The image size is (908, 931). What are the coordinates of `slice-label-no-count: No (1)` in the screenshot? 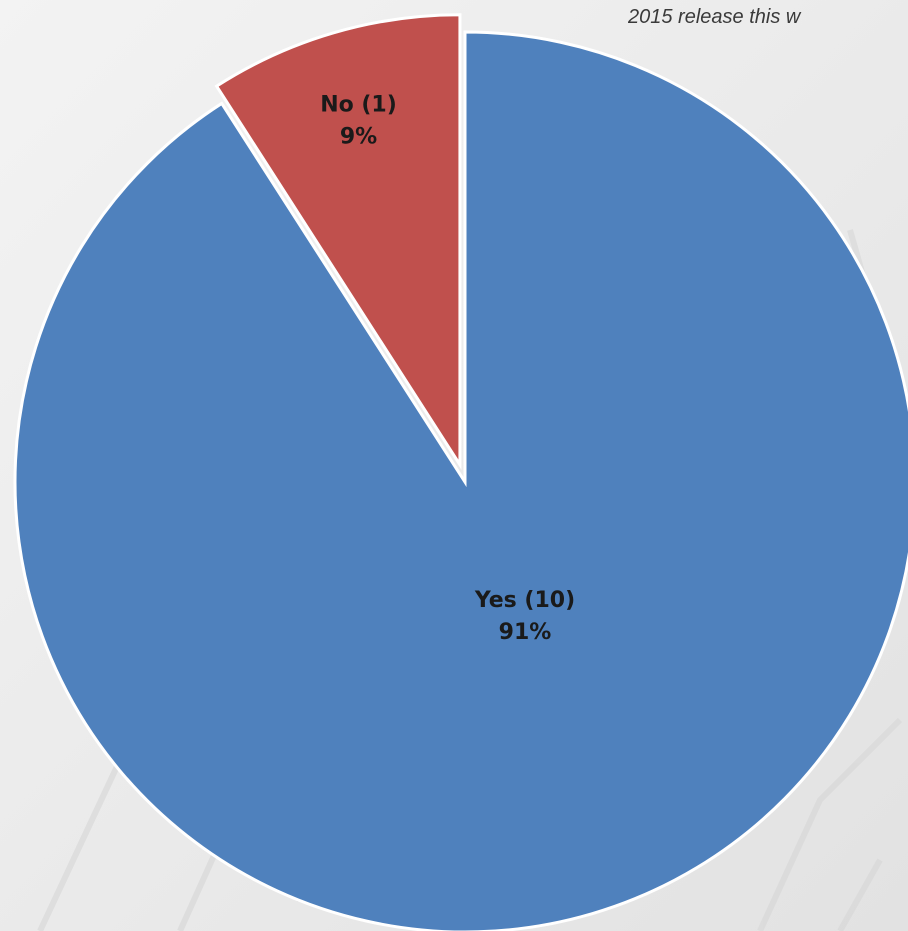 It's located at (358, 104).